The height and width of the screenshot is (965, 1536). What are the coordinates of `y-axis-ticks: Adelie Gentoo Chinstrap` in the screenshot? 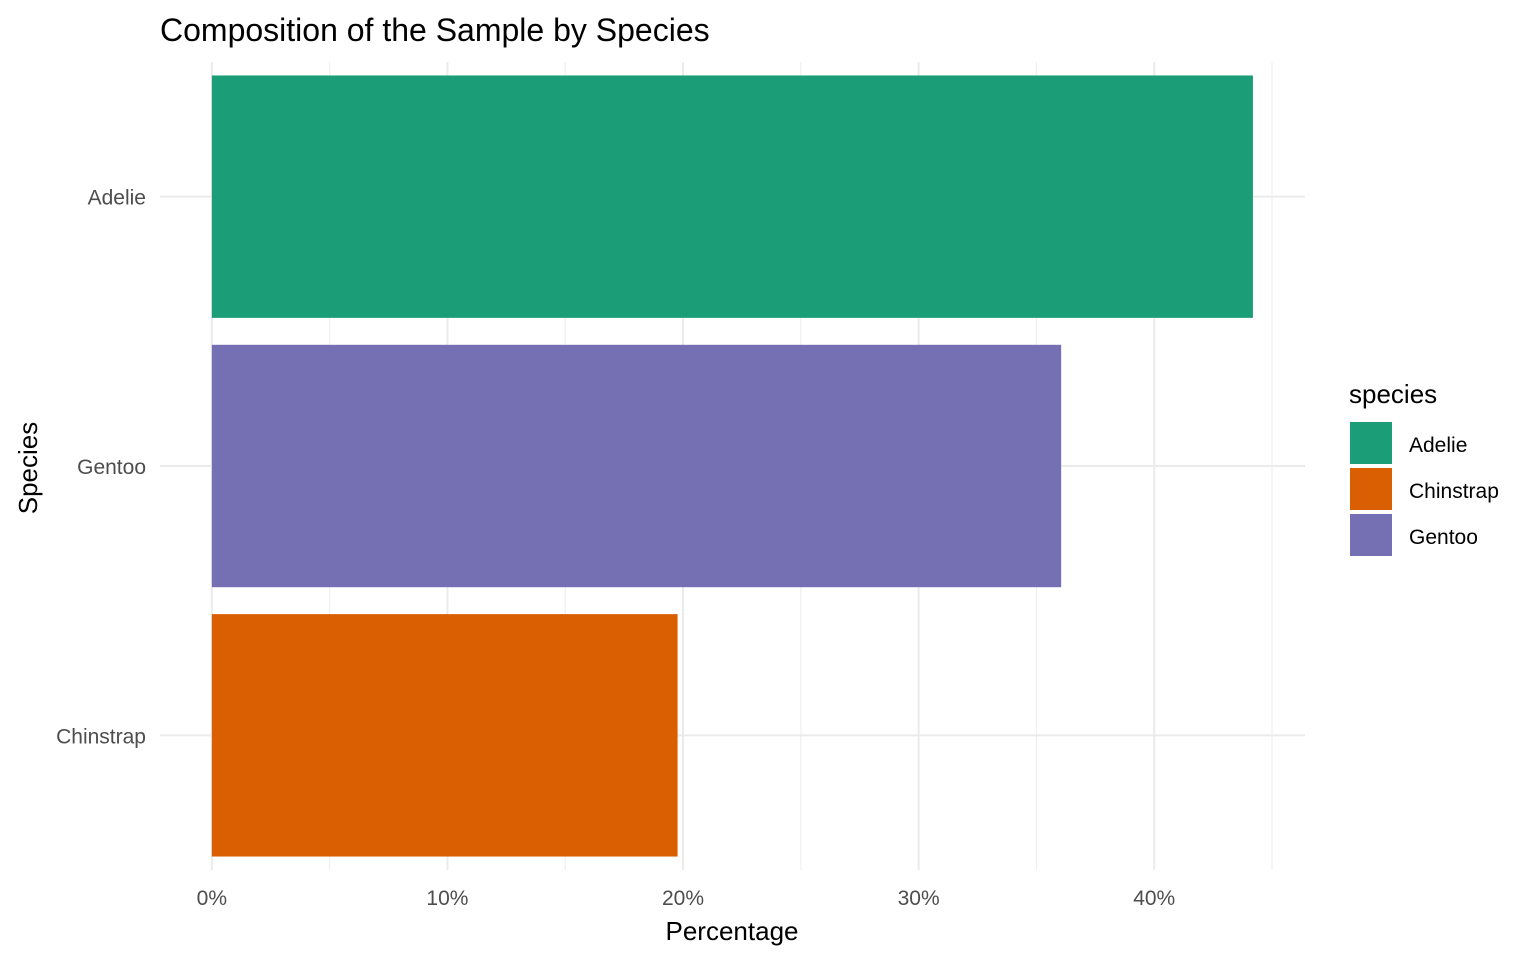 It's located at (101, 468).